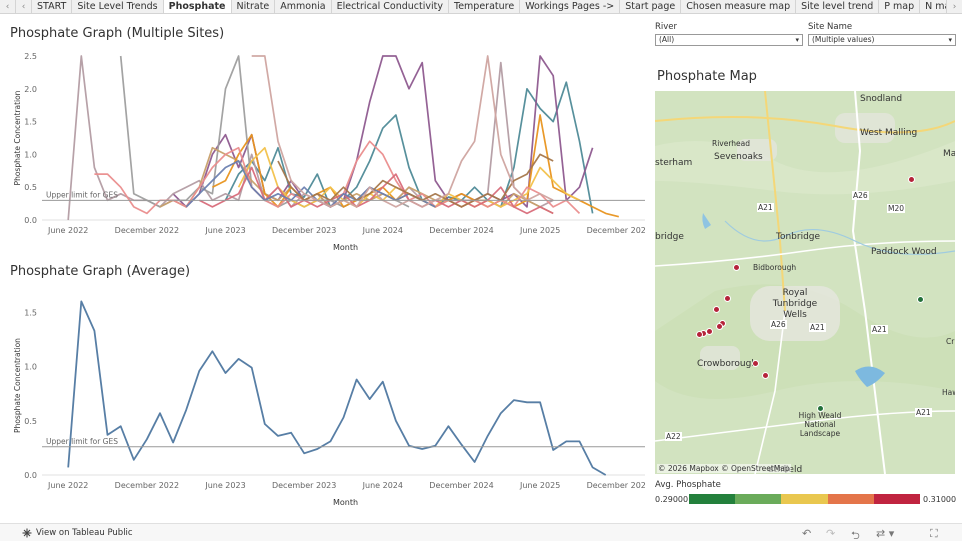 The image size is (962, 541). Describe the element at coordinates (30, 367) in the screenshot. I see `y-tick-label: 1.0` at that location.